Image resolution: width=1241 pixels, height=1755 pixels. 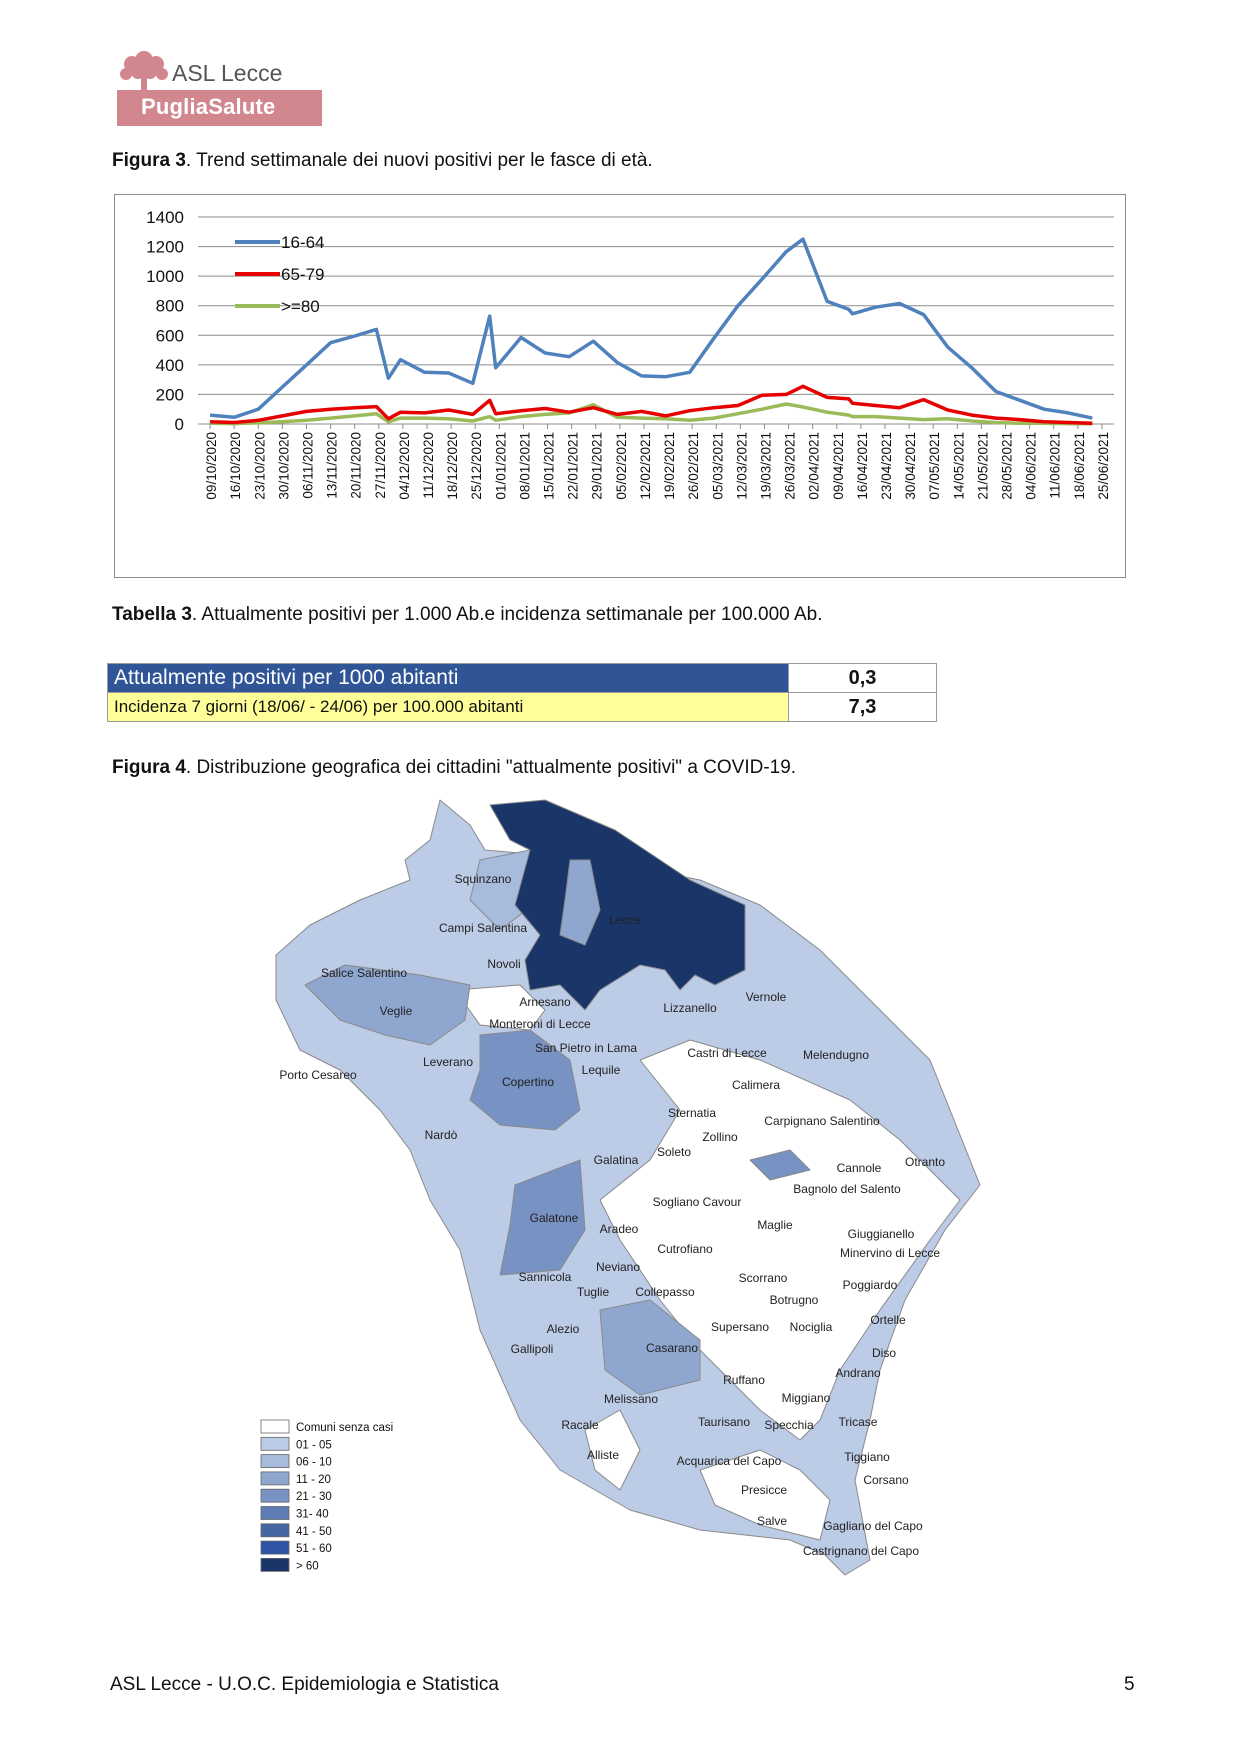 I want to click on town-label: Porto Cesareo, so click(x=318, y=1075).